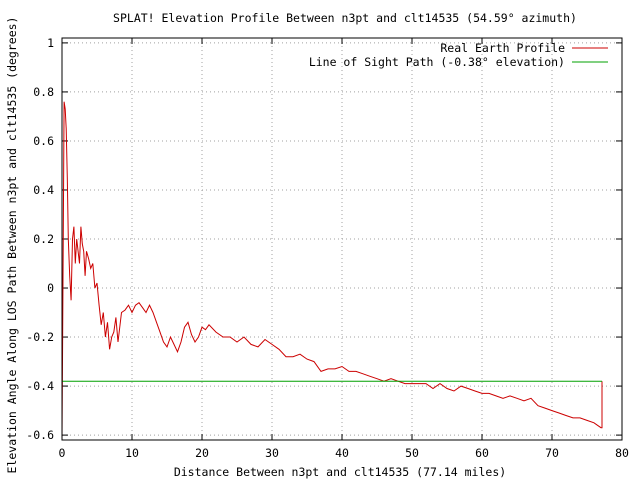 Image resolution: width=640 pixels, height=480 pixels. I want to click on y-tick-label: 0.4, so click(43, 190).